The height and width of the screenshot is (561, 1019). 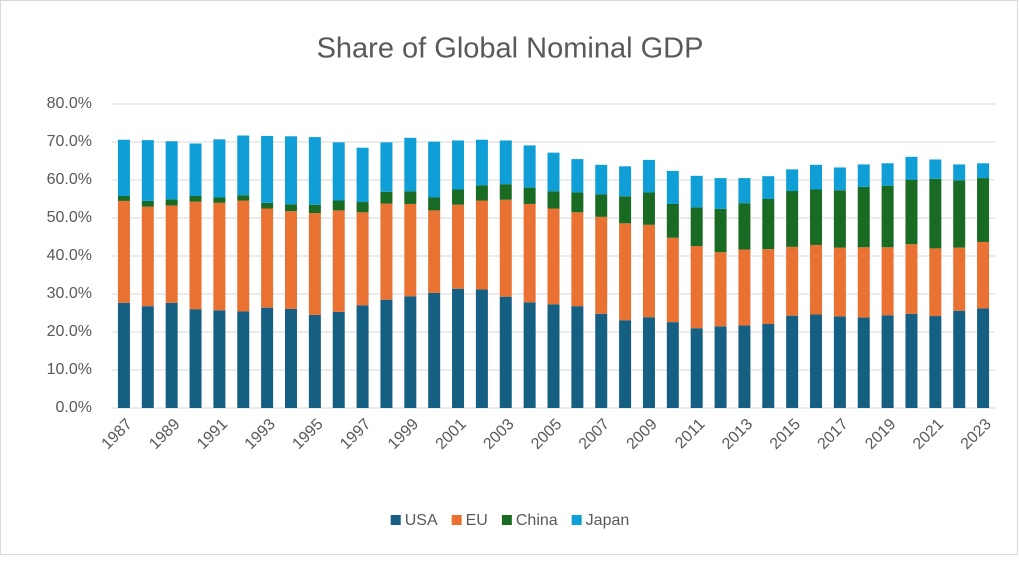 I want to click on legend-label: Japan, so click(x=608, y=520).